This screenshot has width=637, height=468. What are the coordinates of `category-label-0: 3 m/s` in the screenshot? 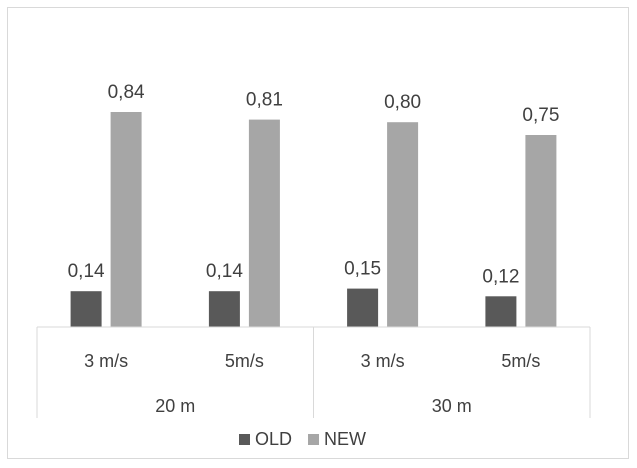 It's located at (106, 361).